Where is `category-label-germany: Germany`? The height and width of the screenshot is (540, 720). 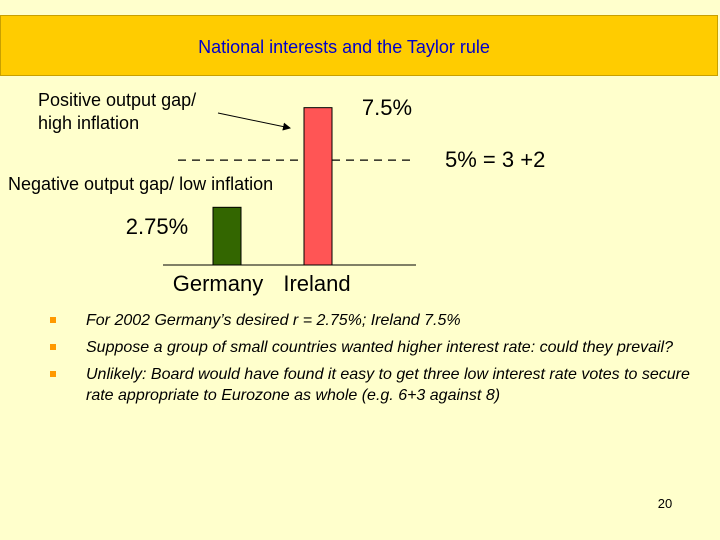
category-label-germany: Germany is located at coordinates (218, 283).